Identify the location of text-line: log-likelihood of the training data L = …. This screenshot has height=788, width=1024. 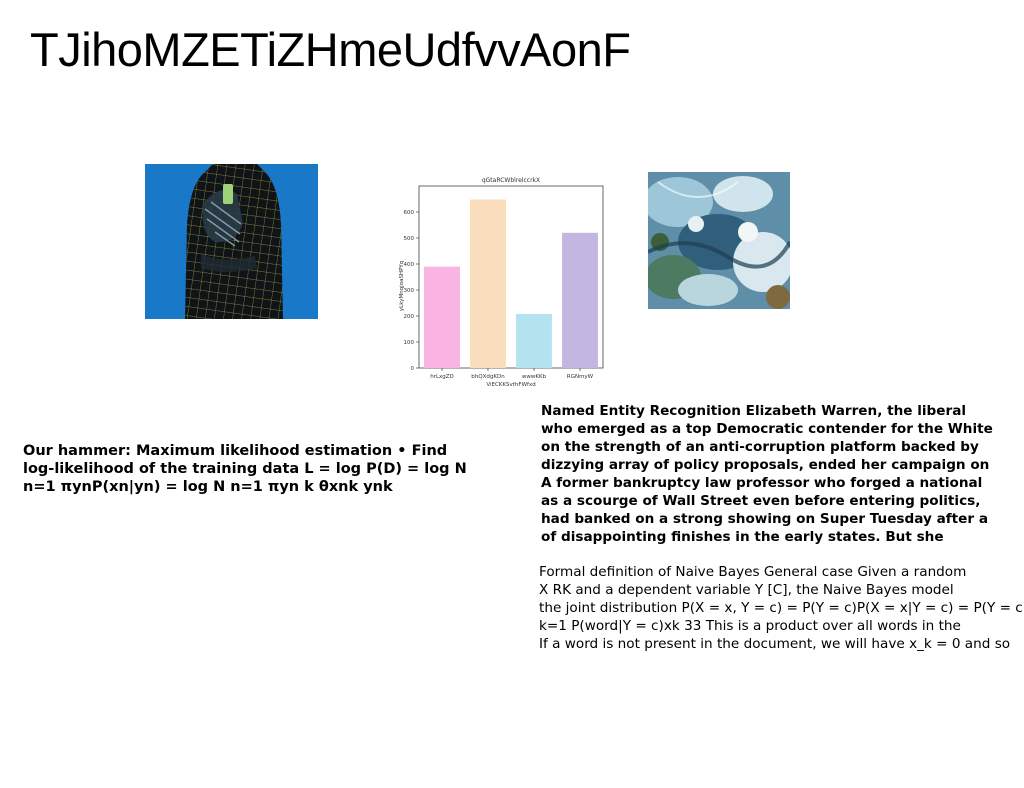
(245, 469).